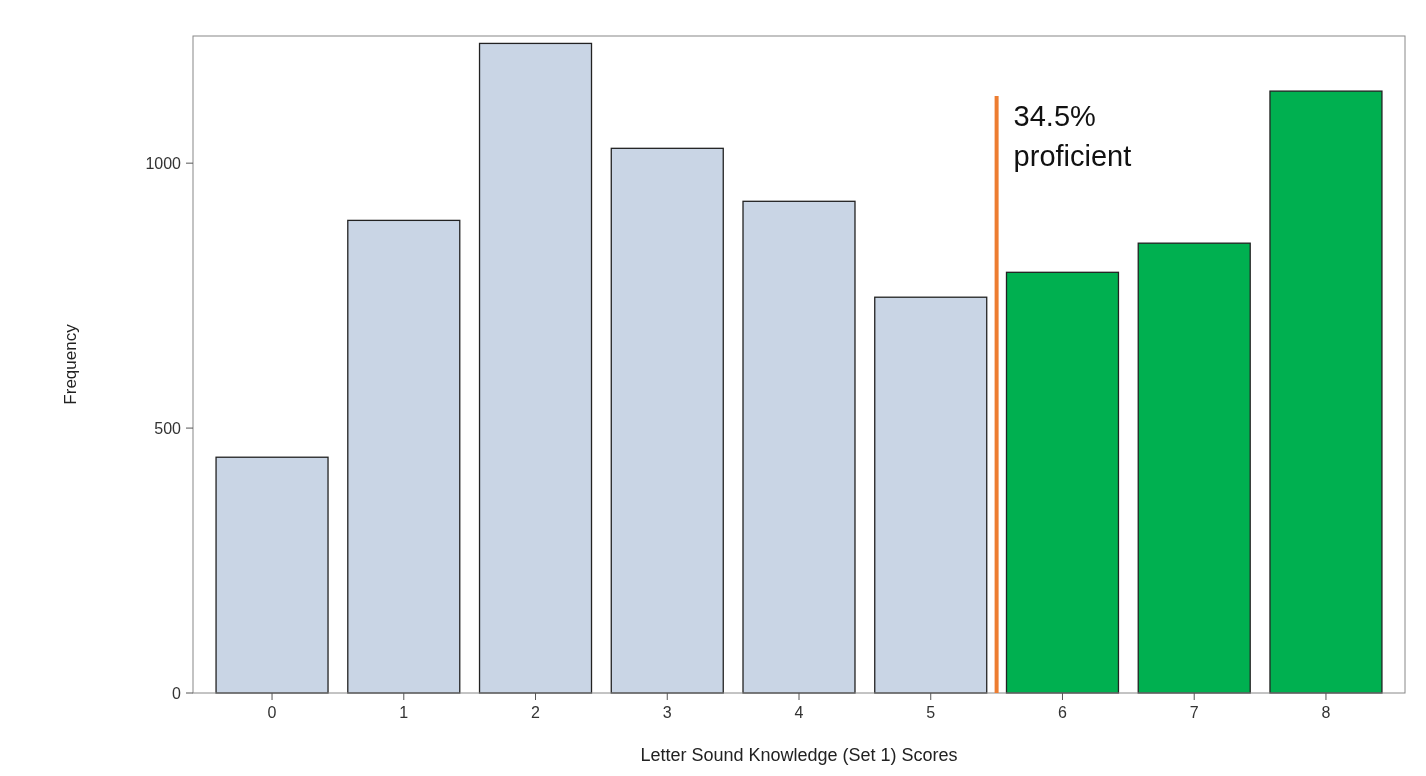 The width and height of the screenshot is (1426, 776). I want to click on x-tick-label: 6, so click(1063, 712).